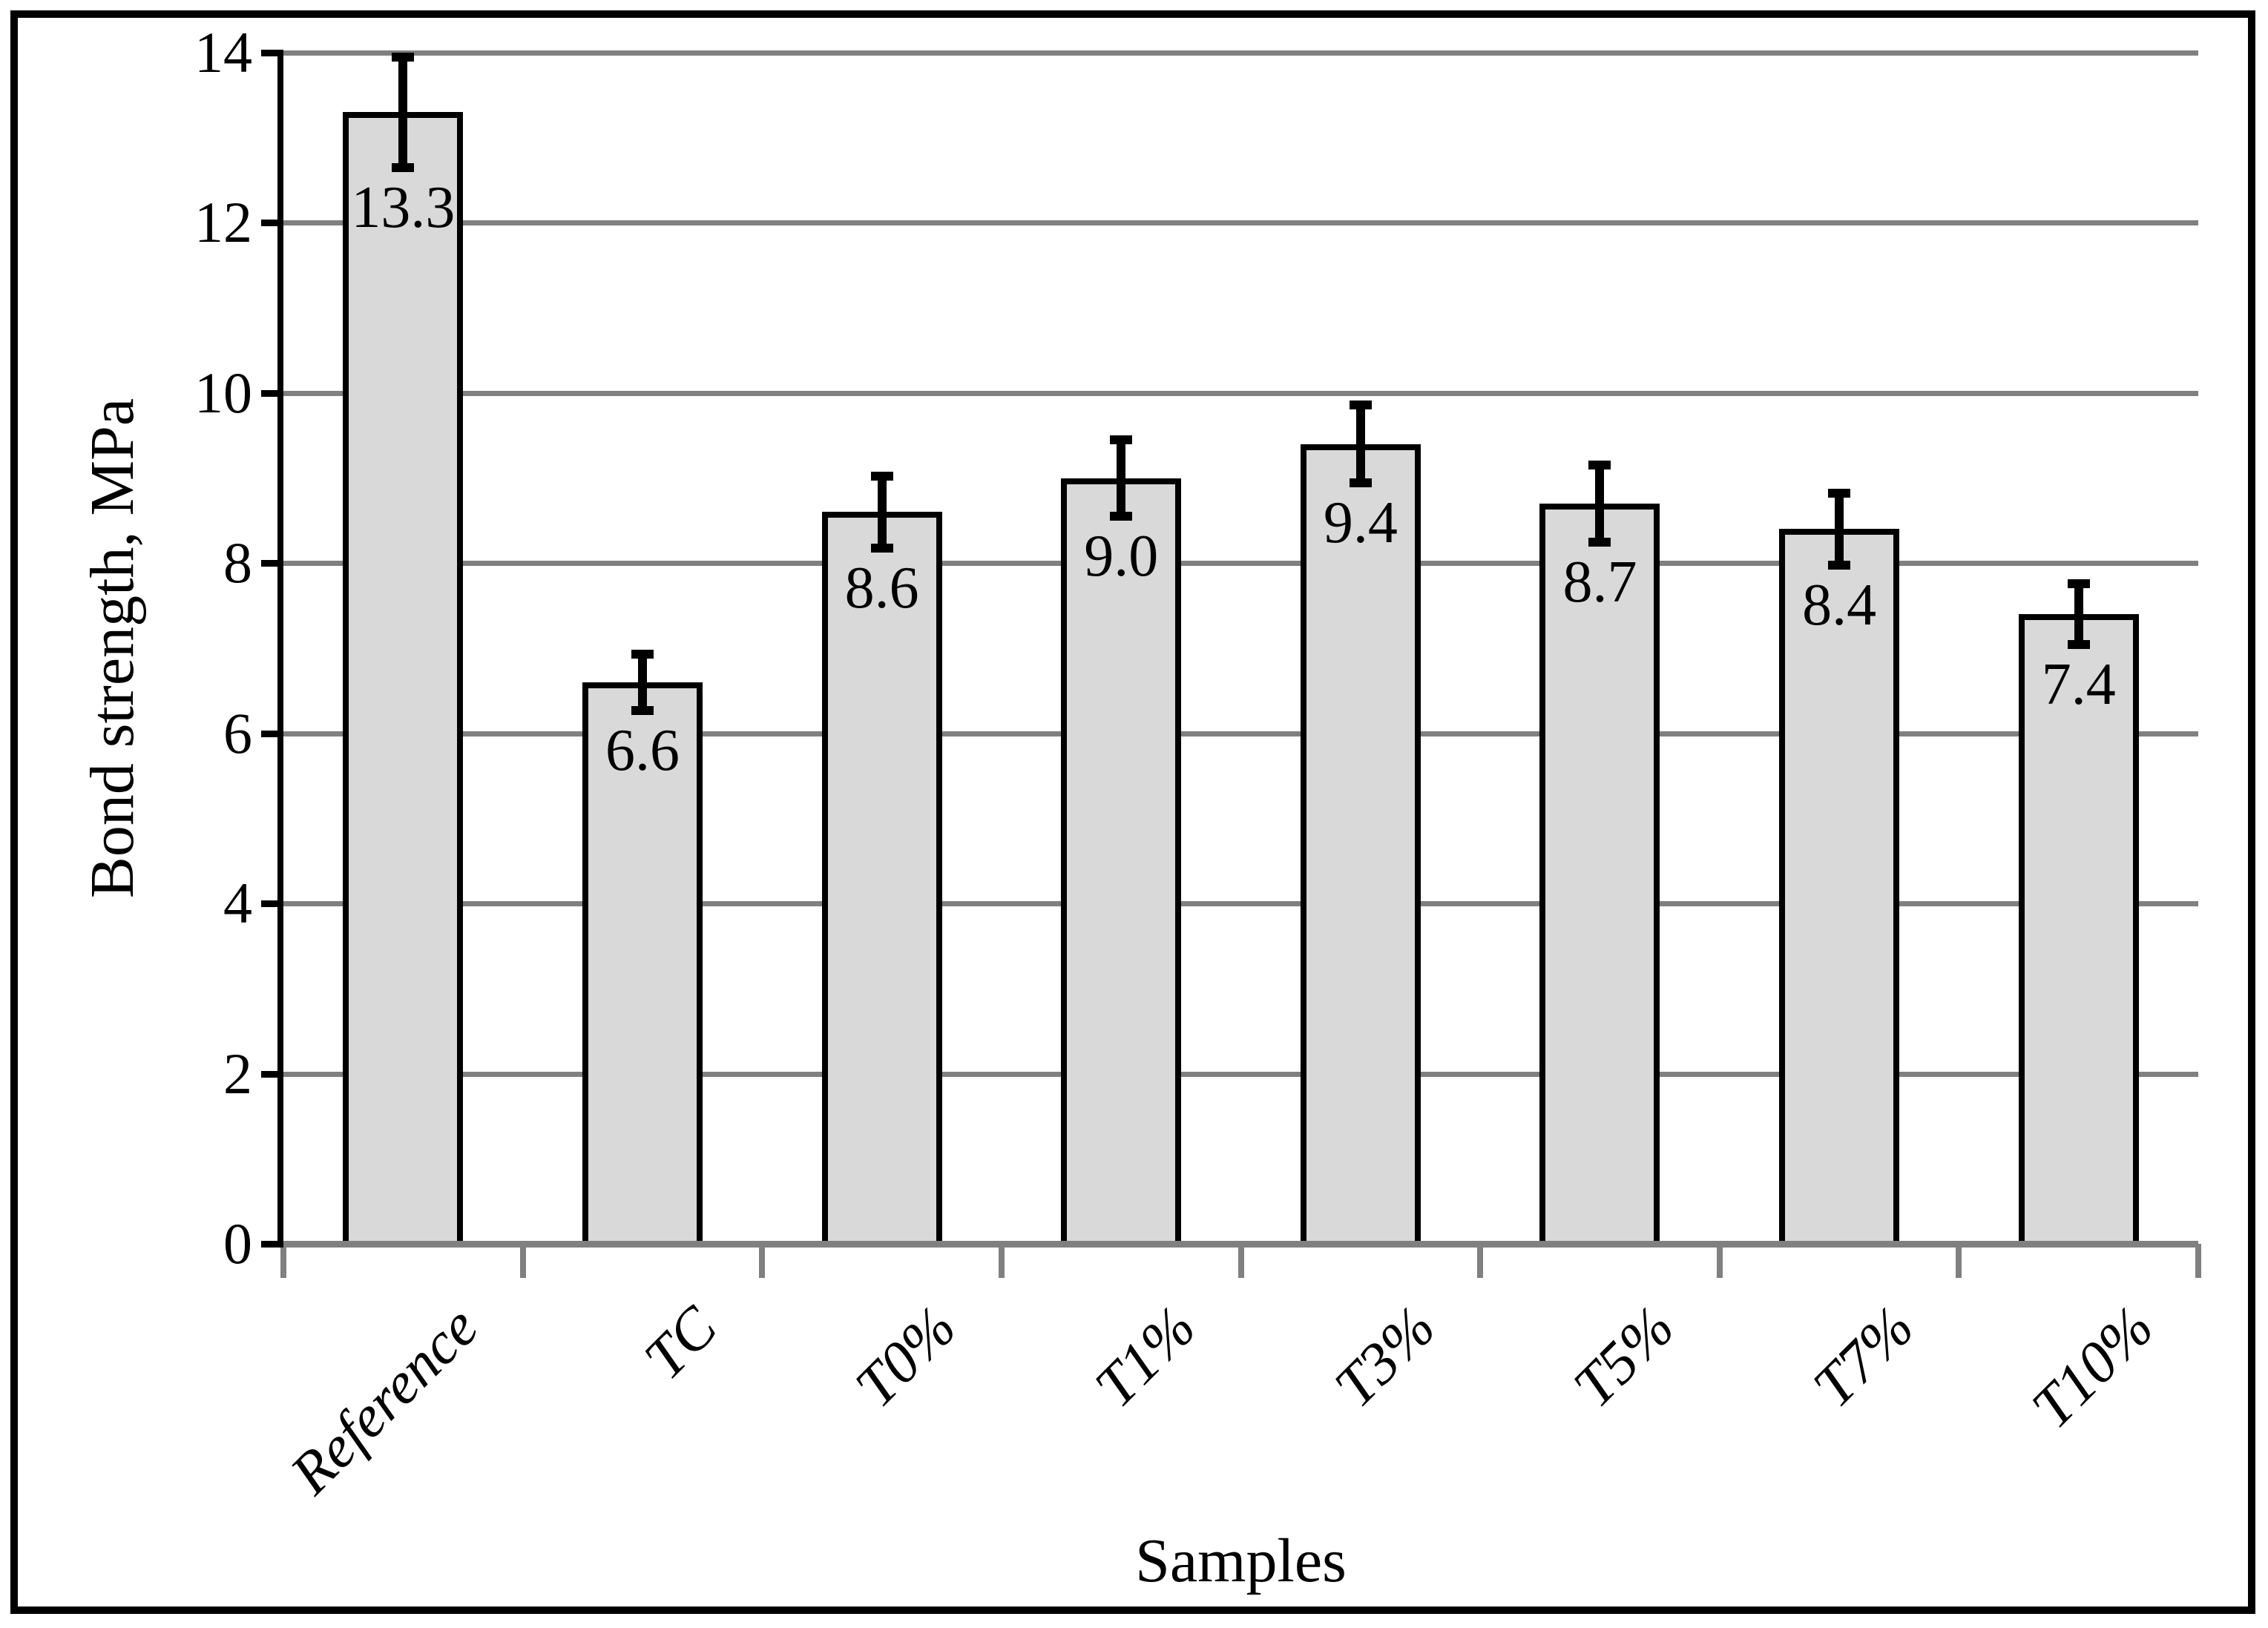  What do you see at coordinates (280, 648) in the screenshot?
I see `y-axis-line` at bounding box center [280, 648].